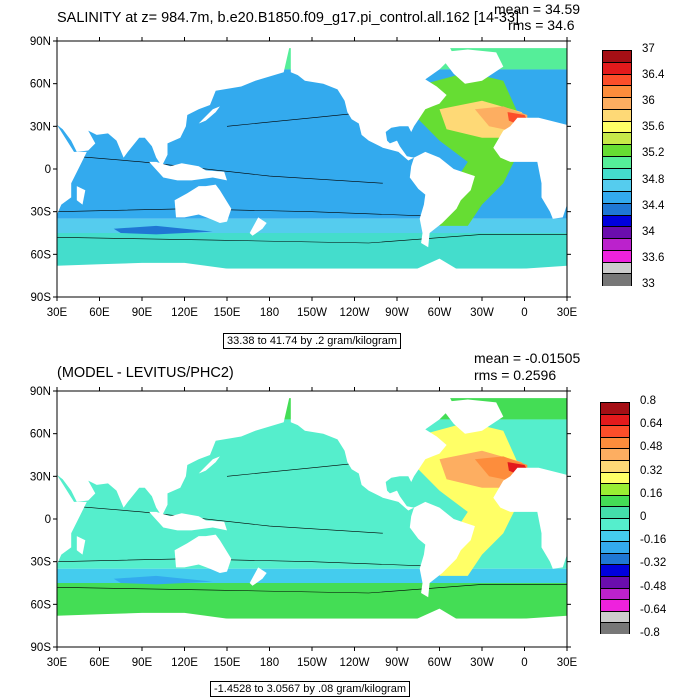 This screenshot has width=700, height=700. What do you see at coordinates (651, 447) in the screenshot?
I see `colorbar-label: 0.48` at bounding box center [651, 447].